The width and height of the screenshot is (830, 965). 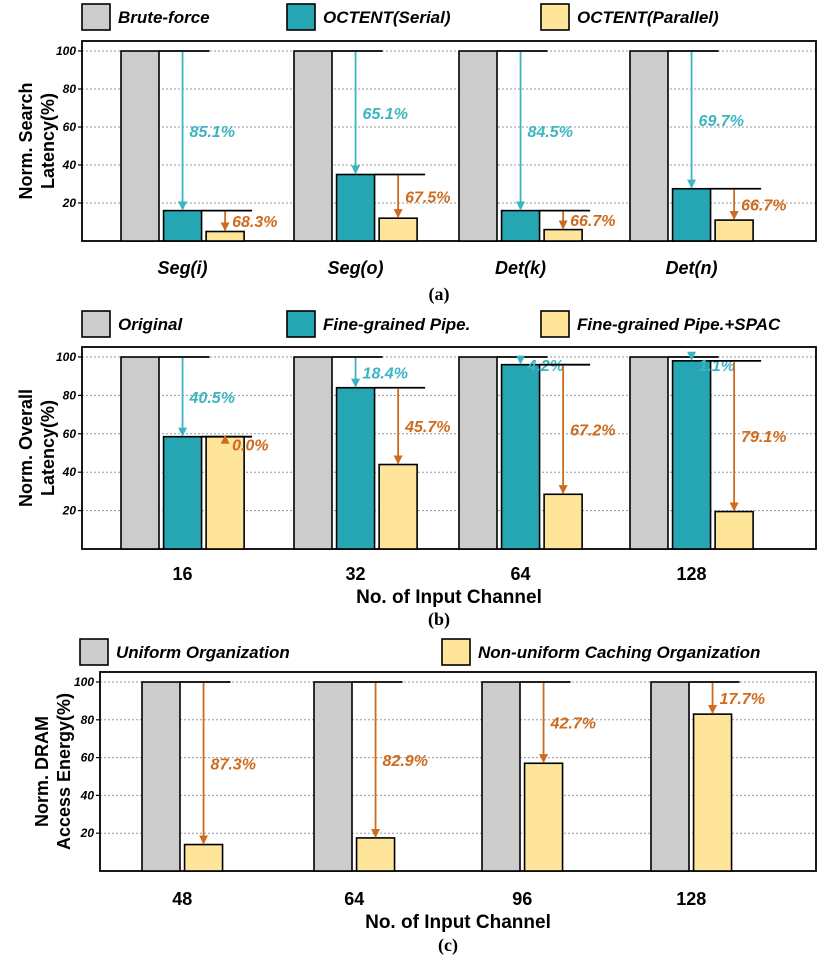 What do you see at coordinates (387, 17) in the screenshot?
I see `legend-label: OCTENT(Serial)` at bounding box center [387, 17].